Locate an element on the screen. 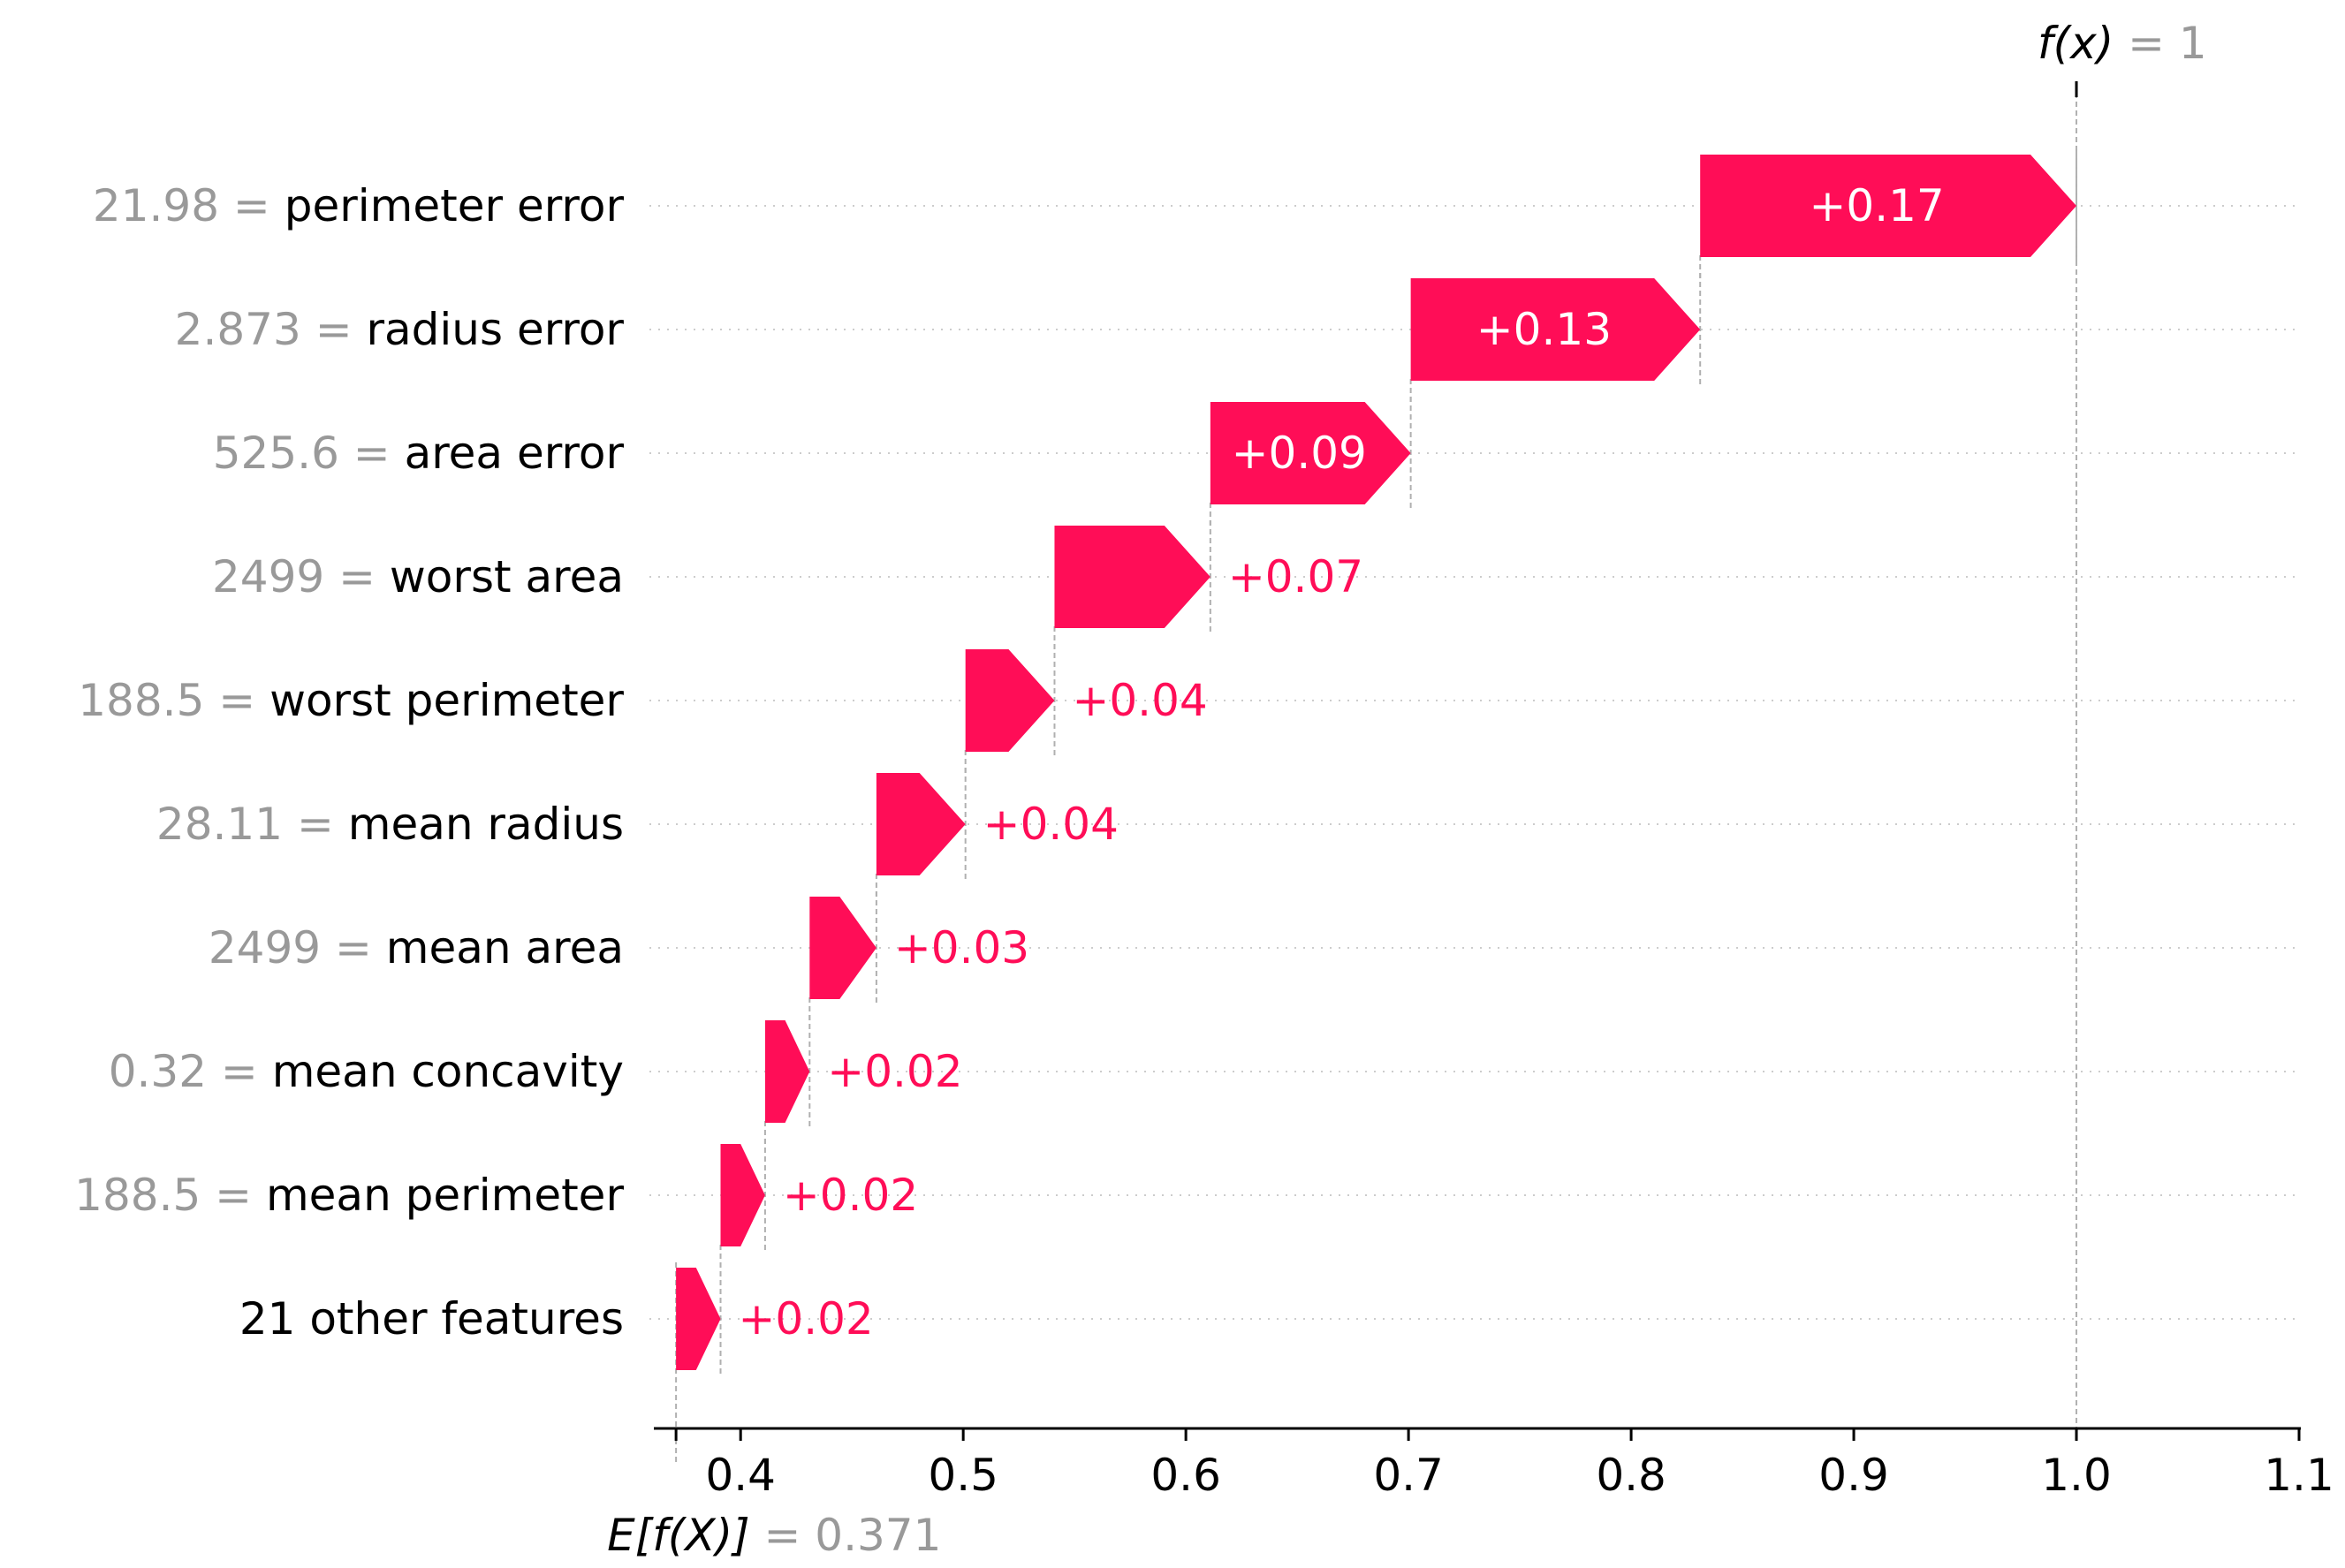  feature-label: 28.11 = mean radius is located at coordinates (390, 824).